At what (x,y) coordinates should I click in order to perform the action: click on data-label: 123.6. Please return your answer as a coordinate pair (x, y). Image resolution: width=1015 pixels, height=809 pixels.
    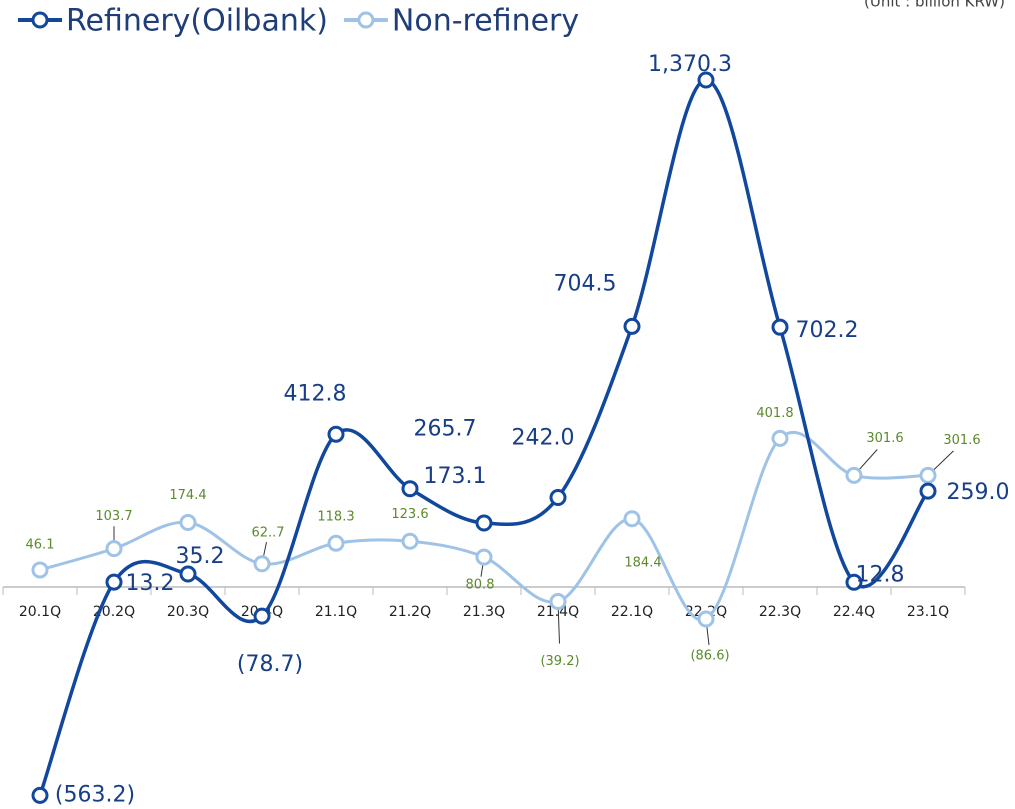
    Looking at the image, I should click on (409, 514).